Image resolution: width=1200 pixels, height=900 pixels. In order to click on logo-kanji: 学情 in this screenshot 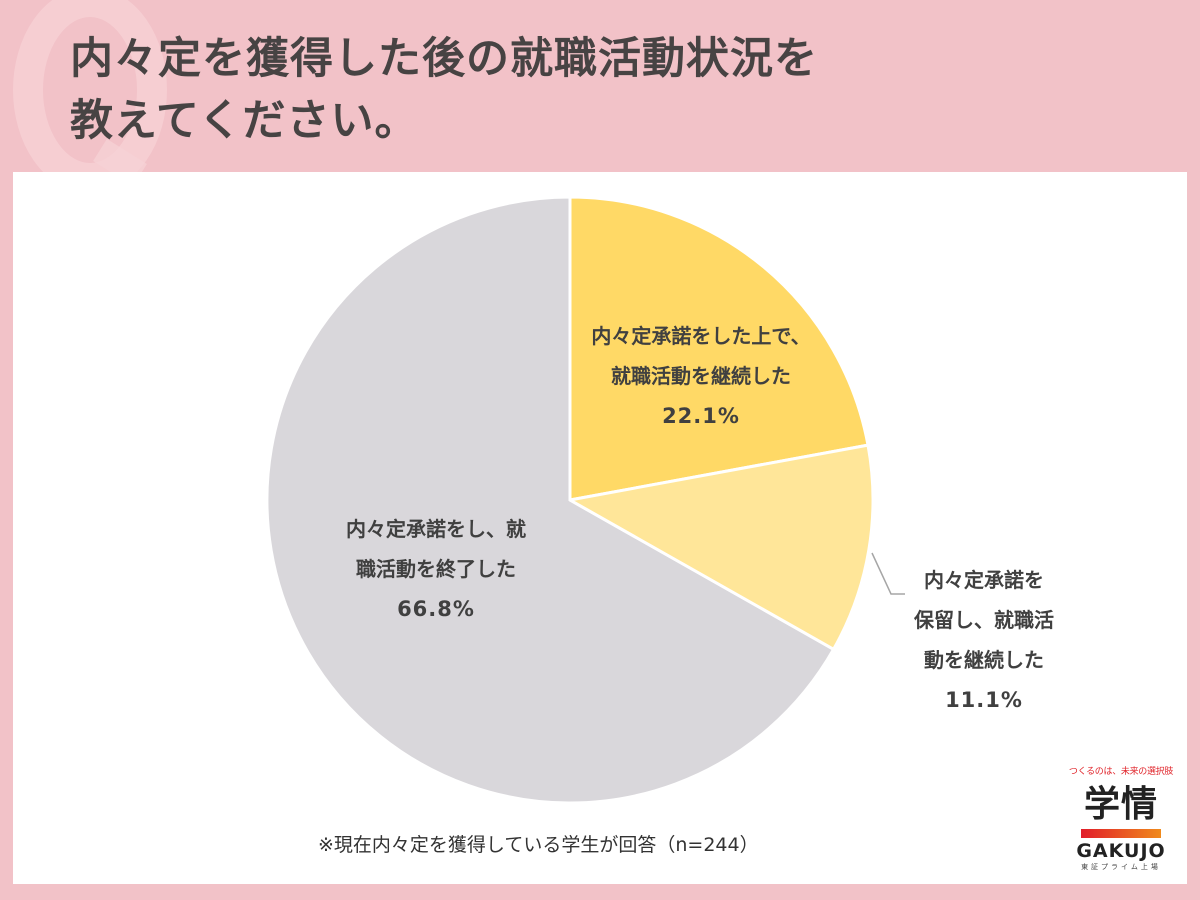, I will do `click(1120, 804)`.